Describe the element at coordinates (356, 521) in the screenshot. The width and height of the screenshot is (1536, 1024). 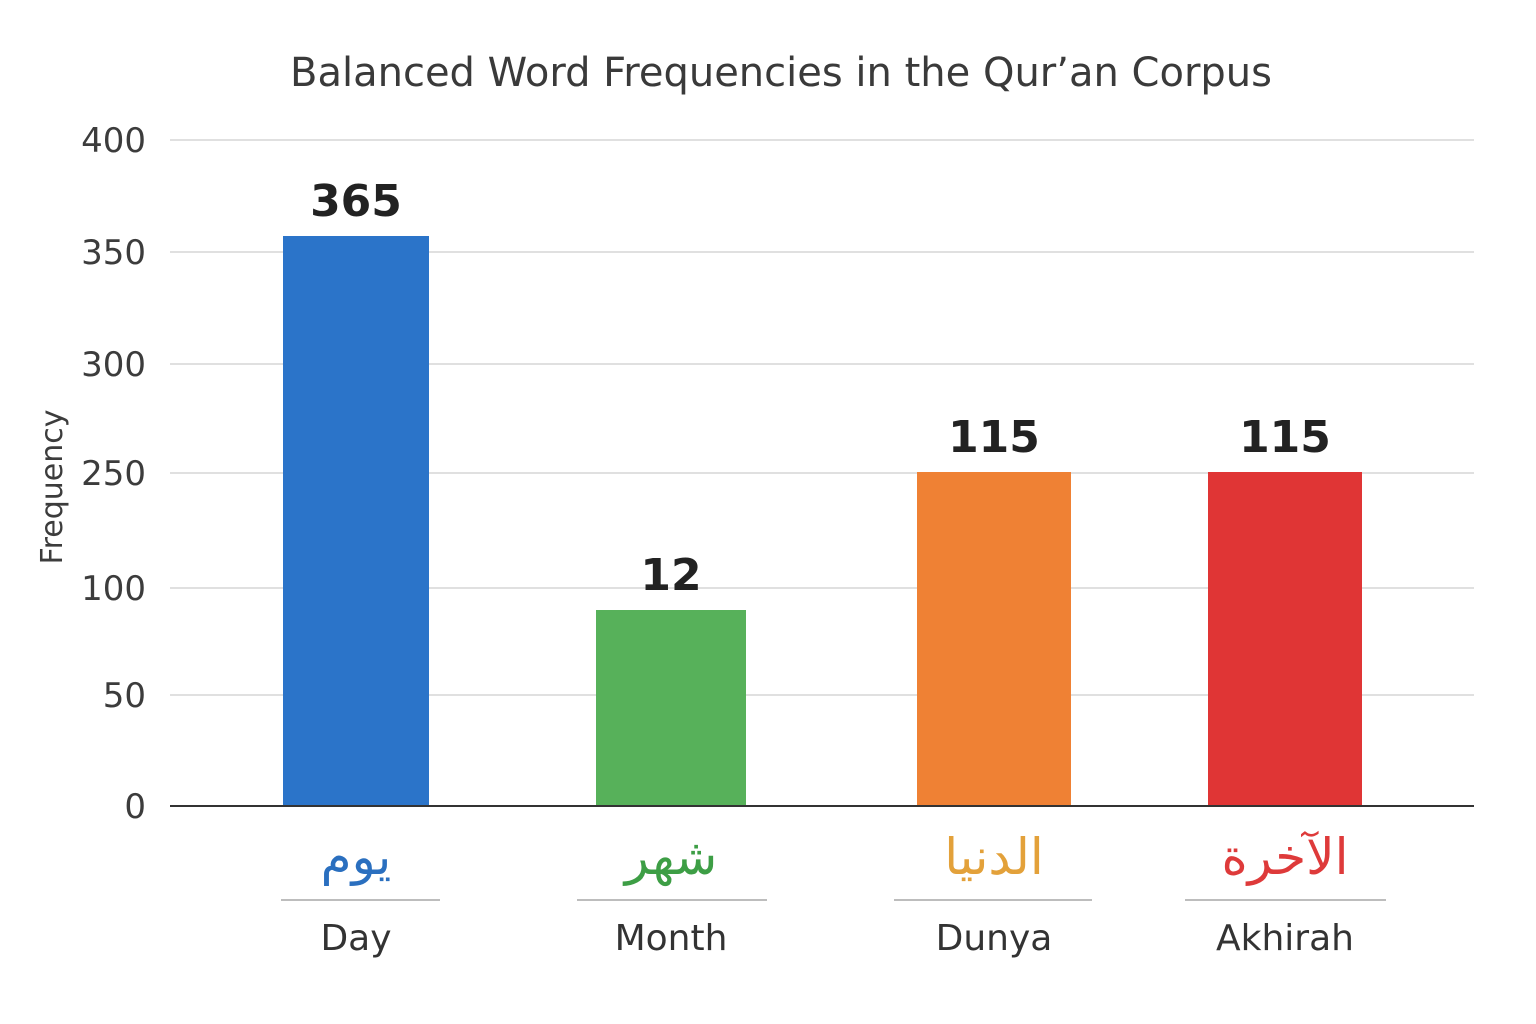
I see `bar-day` at that location.